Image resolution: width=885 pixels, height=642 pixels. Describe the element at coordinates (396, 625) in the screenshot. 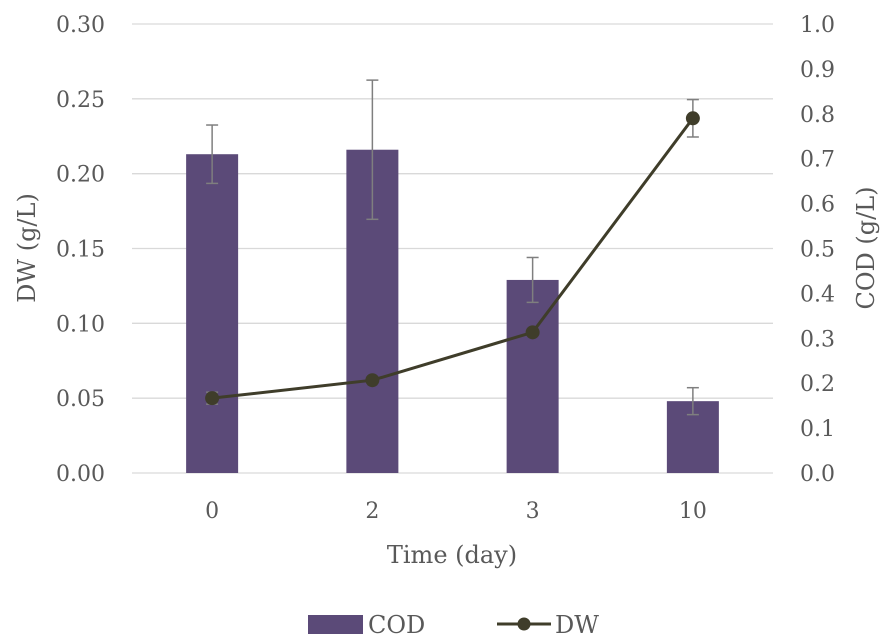

I see `legend-label-cod: COD` at that location.